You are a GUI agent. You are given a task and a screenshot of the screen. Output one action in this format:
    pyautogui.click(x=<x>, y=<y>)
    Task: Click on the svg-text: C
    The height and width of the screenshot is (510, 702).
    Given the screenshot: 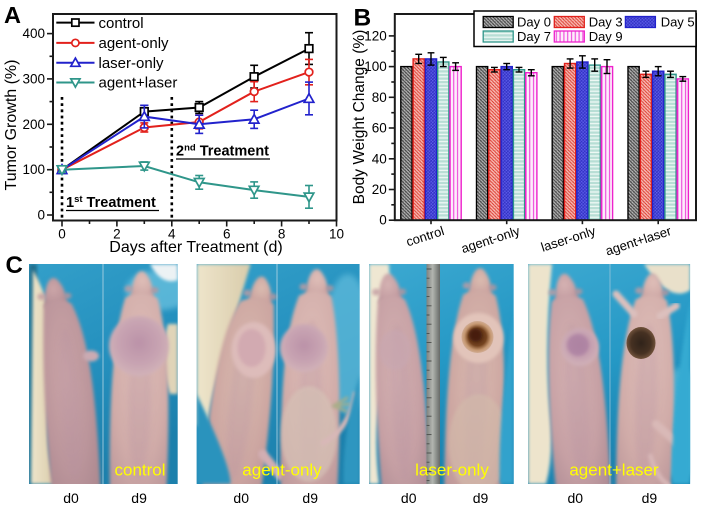 What is the action you would take?
    pyautogui.click(x=14, y=265)
    